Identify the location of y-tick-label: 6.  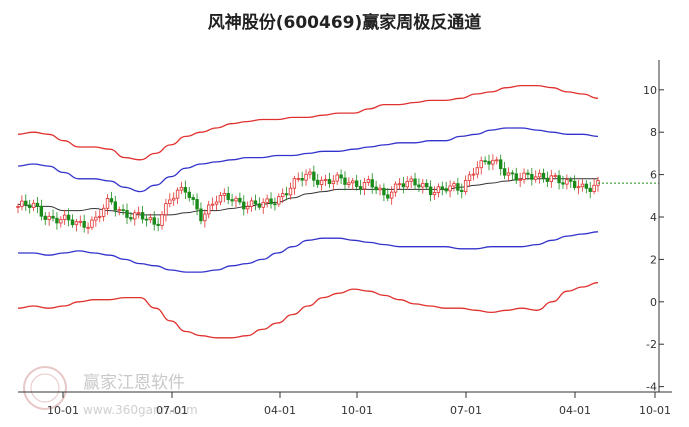
(653, 175).